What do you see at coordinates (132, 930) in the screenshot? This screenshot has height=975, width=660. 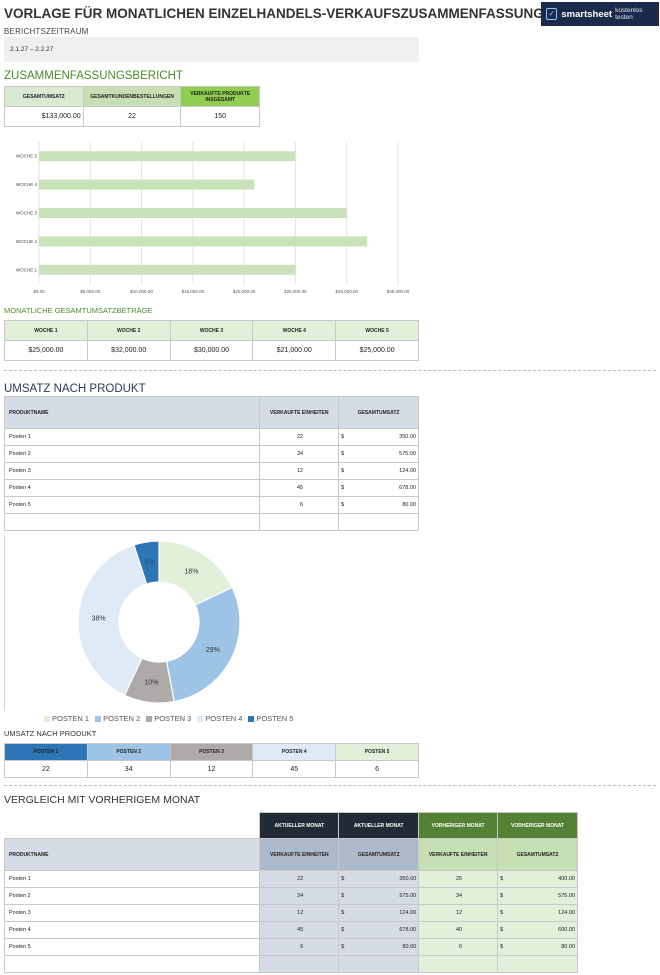 I see `cmp-name: Posten 4` at bounding box center [132, 930].